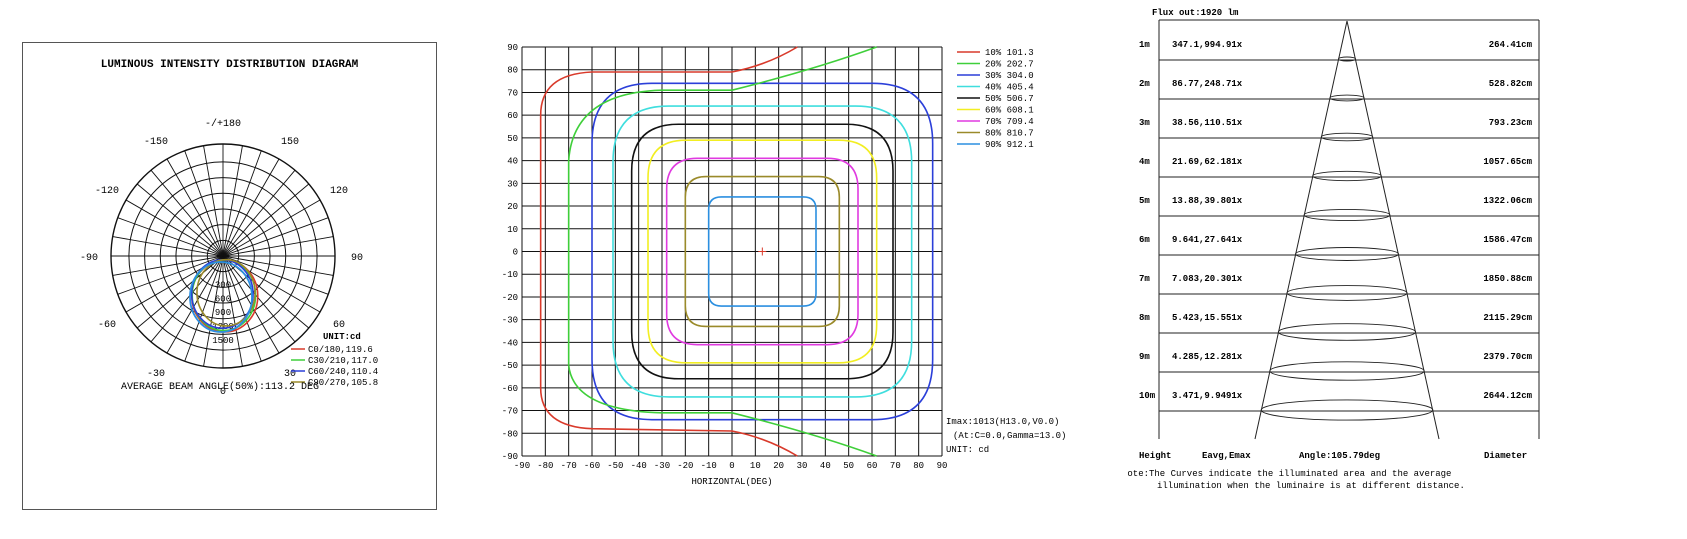 The height and width of the screenshot is (539, 1687). What do you see at coordinates (512, 93) in the screenshot?
I see `contour-y-tick: 70` at bounding box center [512, 93].